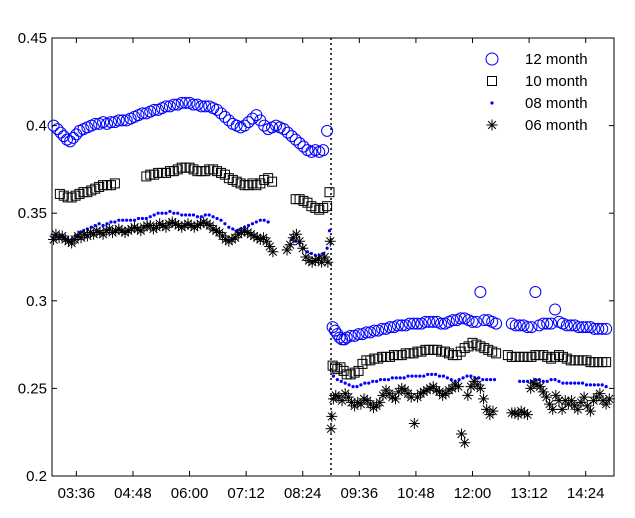  I want to click on x-tick-label: 08:24, so click(303, 493).